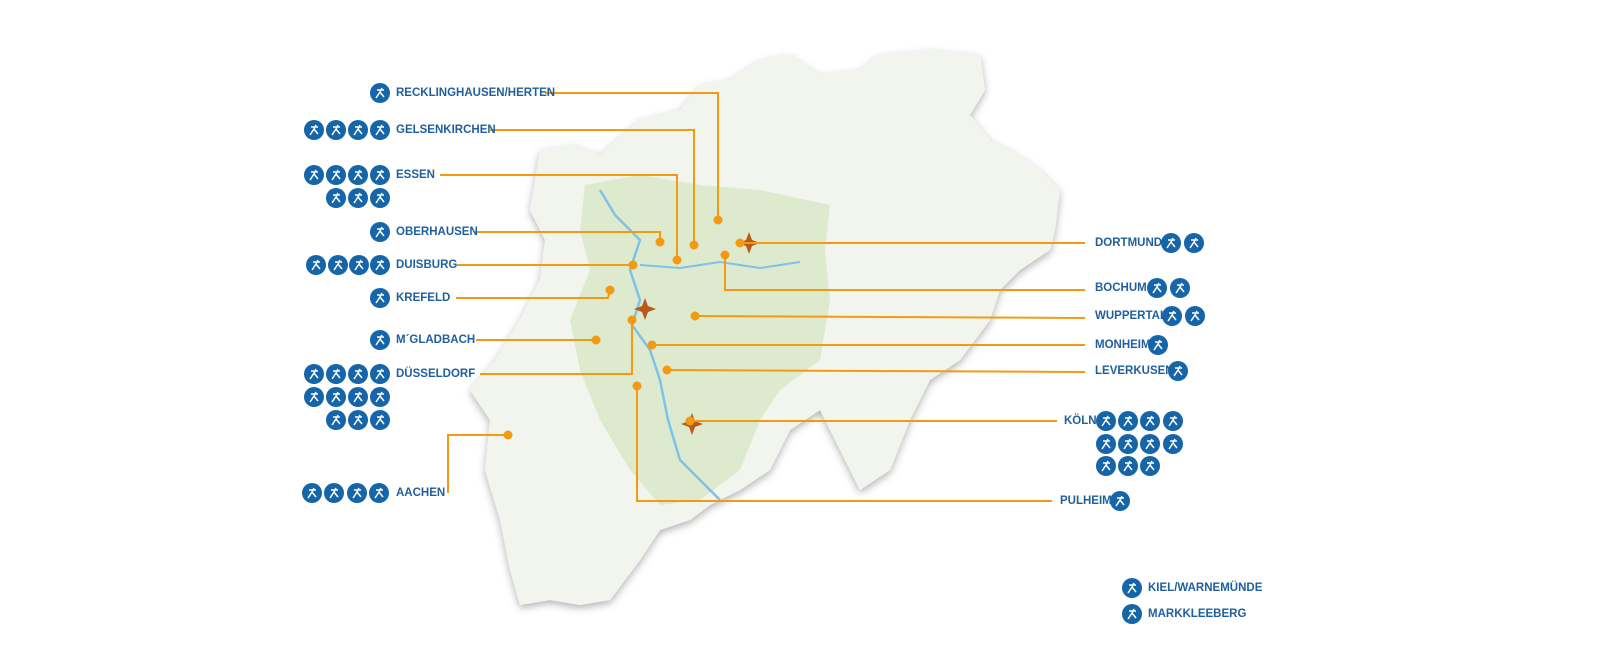 The height and width of the screenshot is (662, 1600). I want to click on city-label: BOCHUM, so click(1121, 288).